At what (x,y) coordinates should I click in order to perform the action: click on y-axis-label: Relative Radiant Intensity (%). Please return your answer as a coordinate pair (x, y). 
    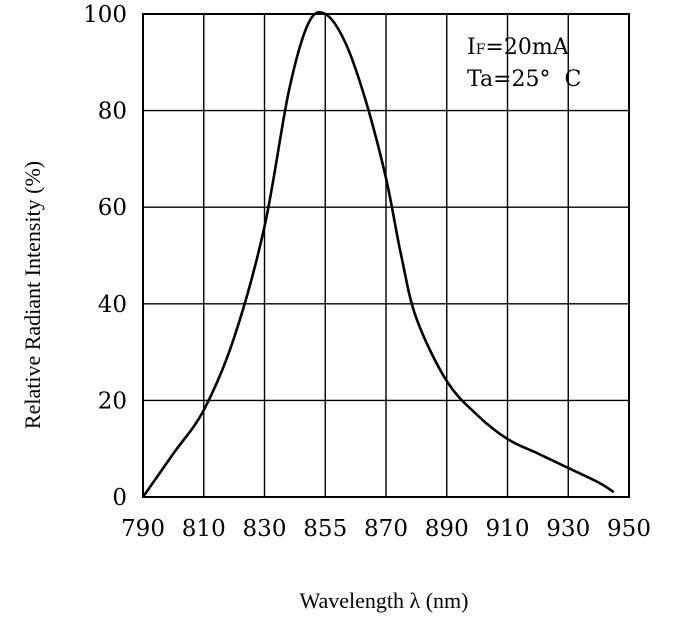
    Looking at the image, I should click on (32, 295).